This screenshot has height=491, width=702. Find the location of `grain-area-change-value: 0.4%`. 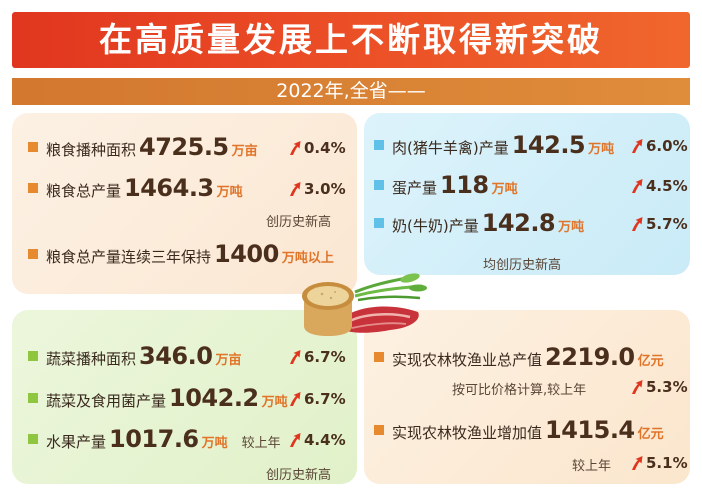

grain-area-change-value: 0.4% is located at coordinates (325, 148).